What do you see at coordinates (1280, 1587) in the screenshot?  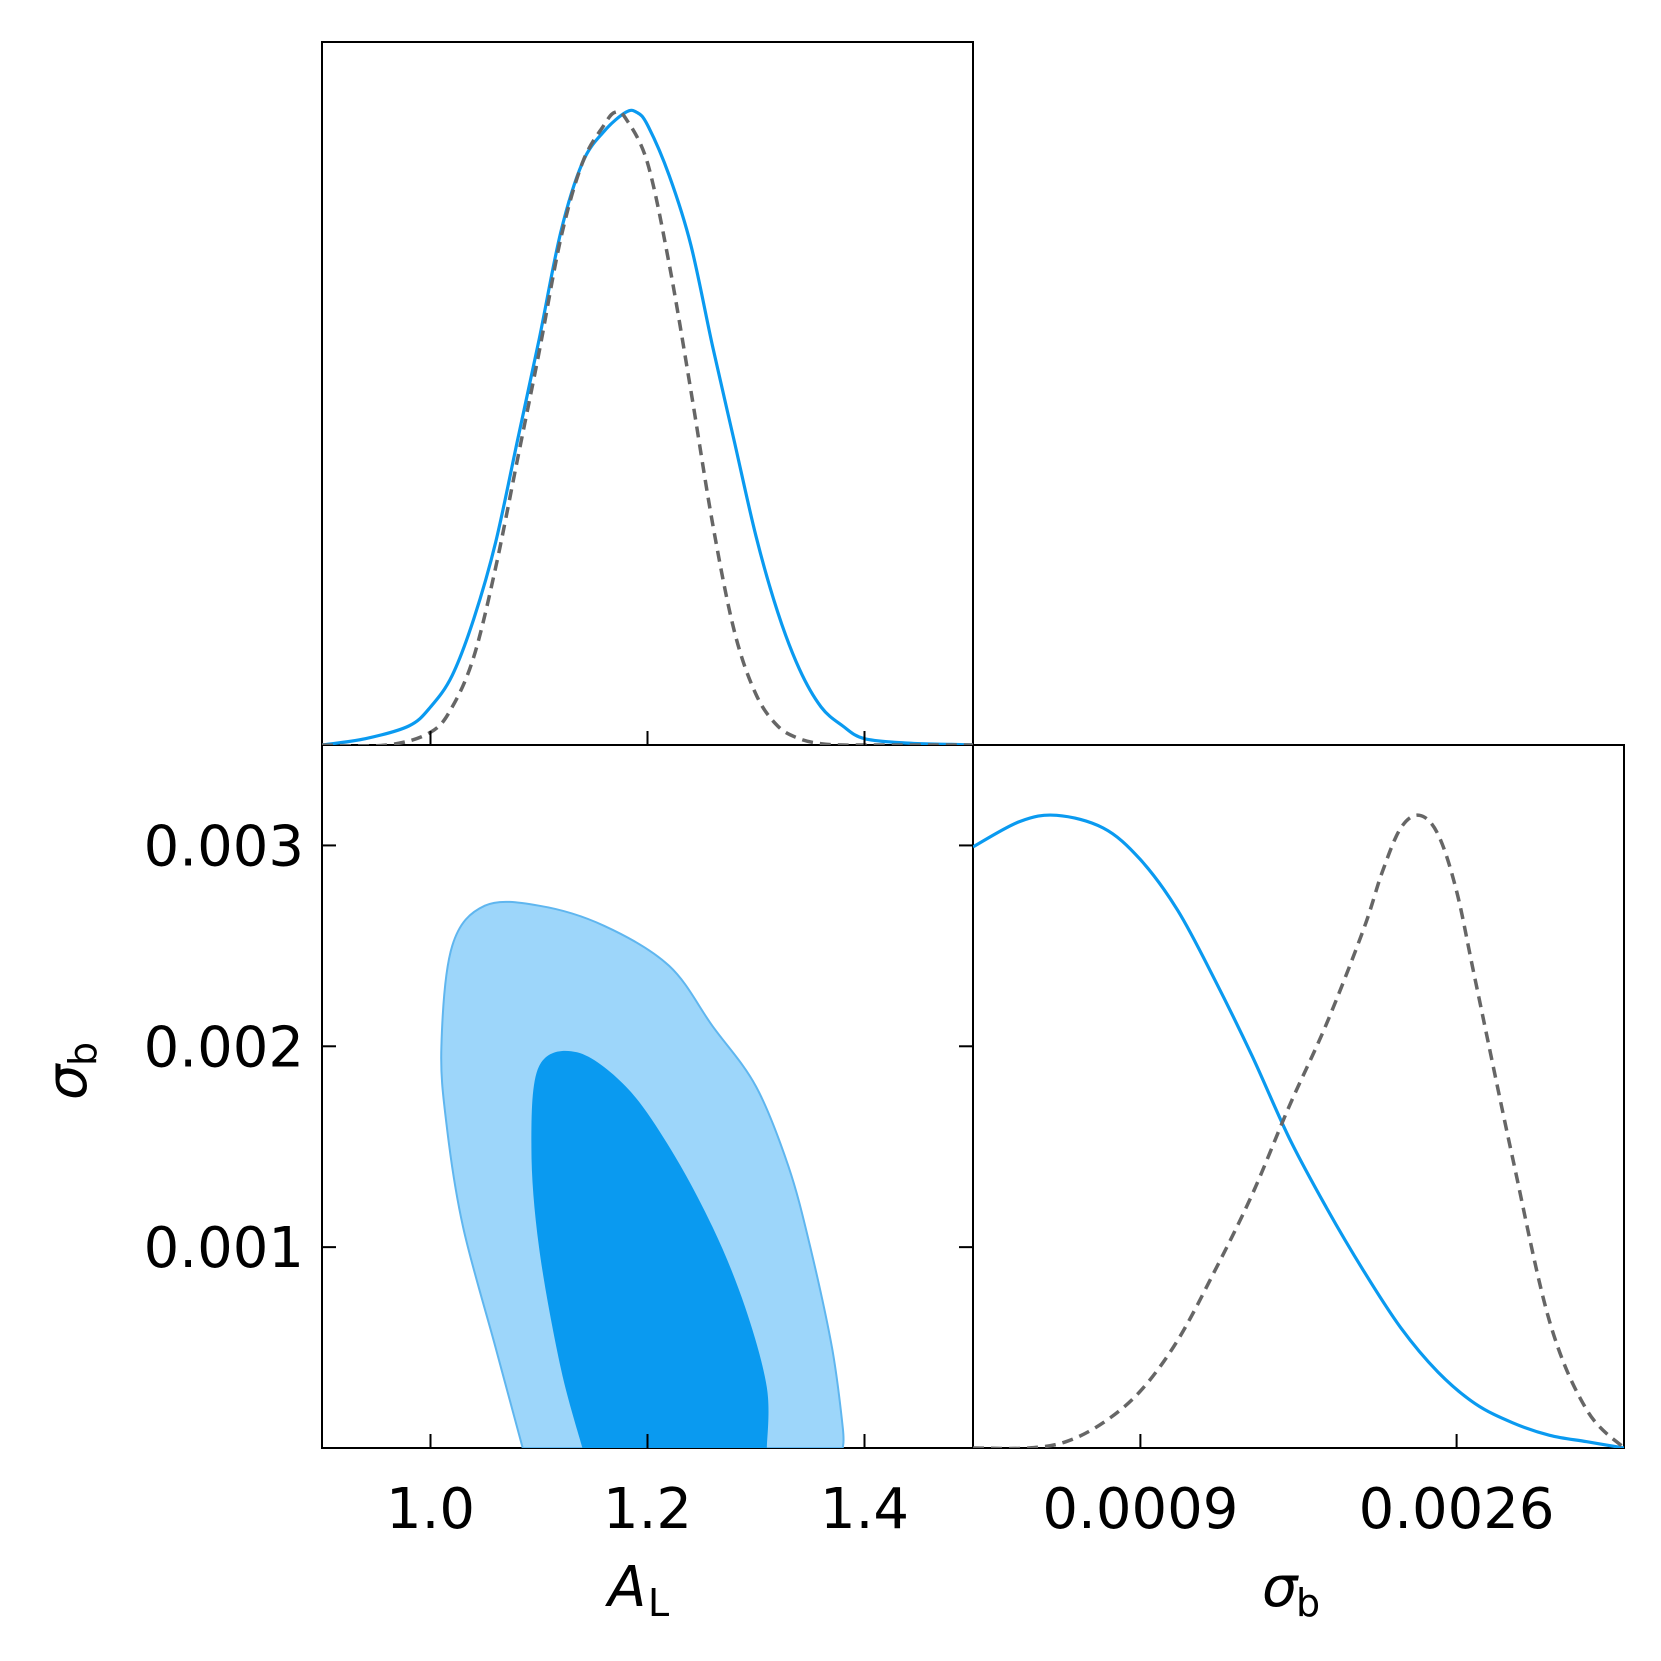 I see `x-axis-title-sigmab: σ` at bounding box center [1280, 1587].